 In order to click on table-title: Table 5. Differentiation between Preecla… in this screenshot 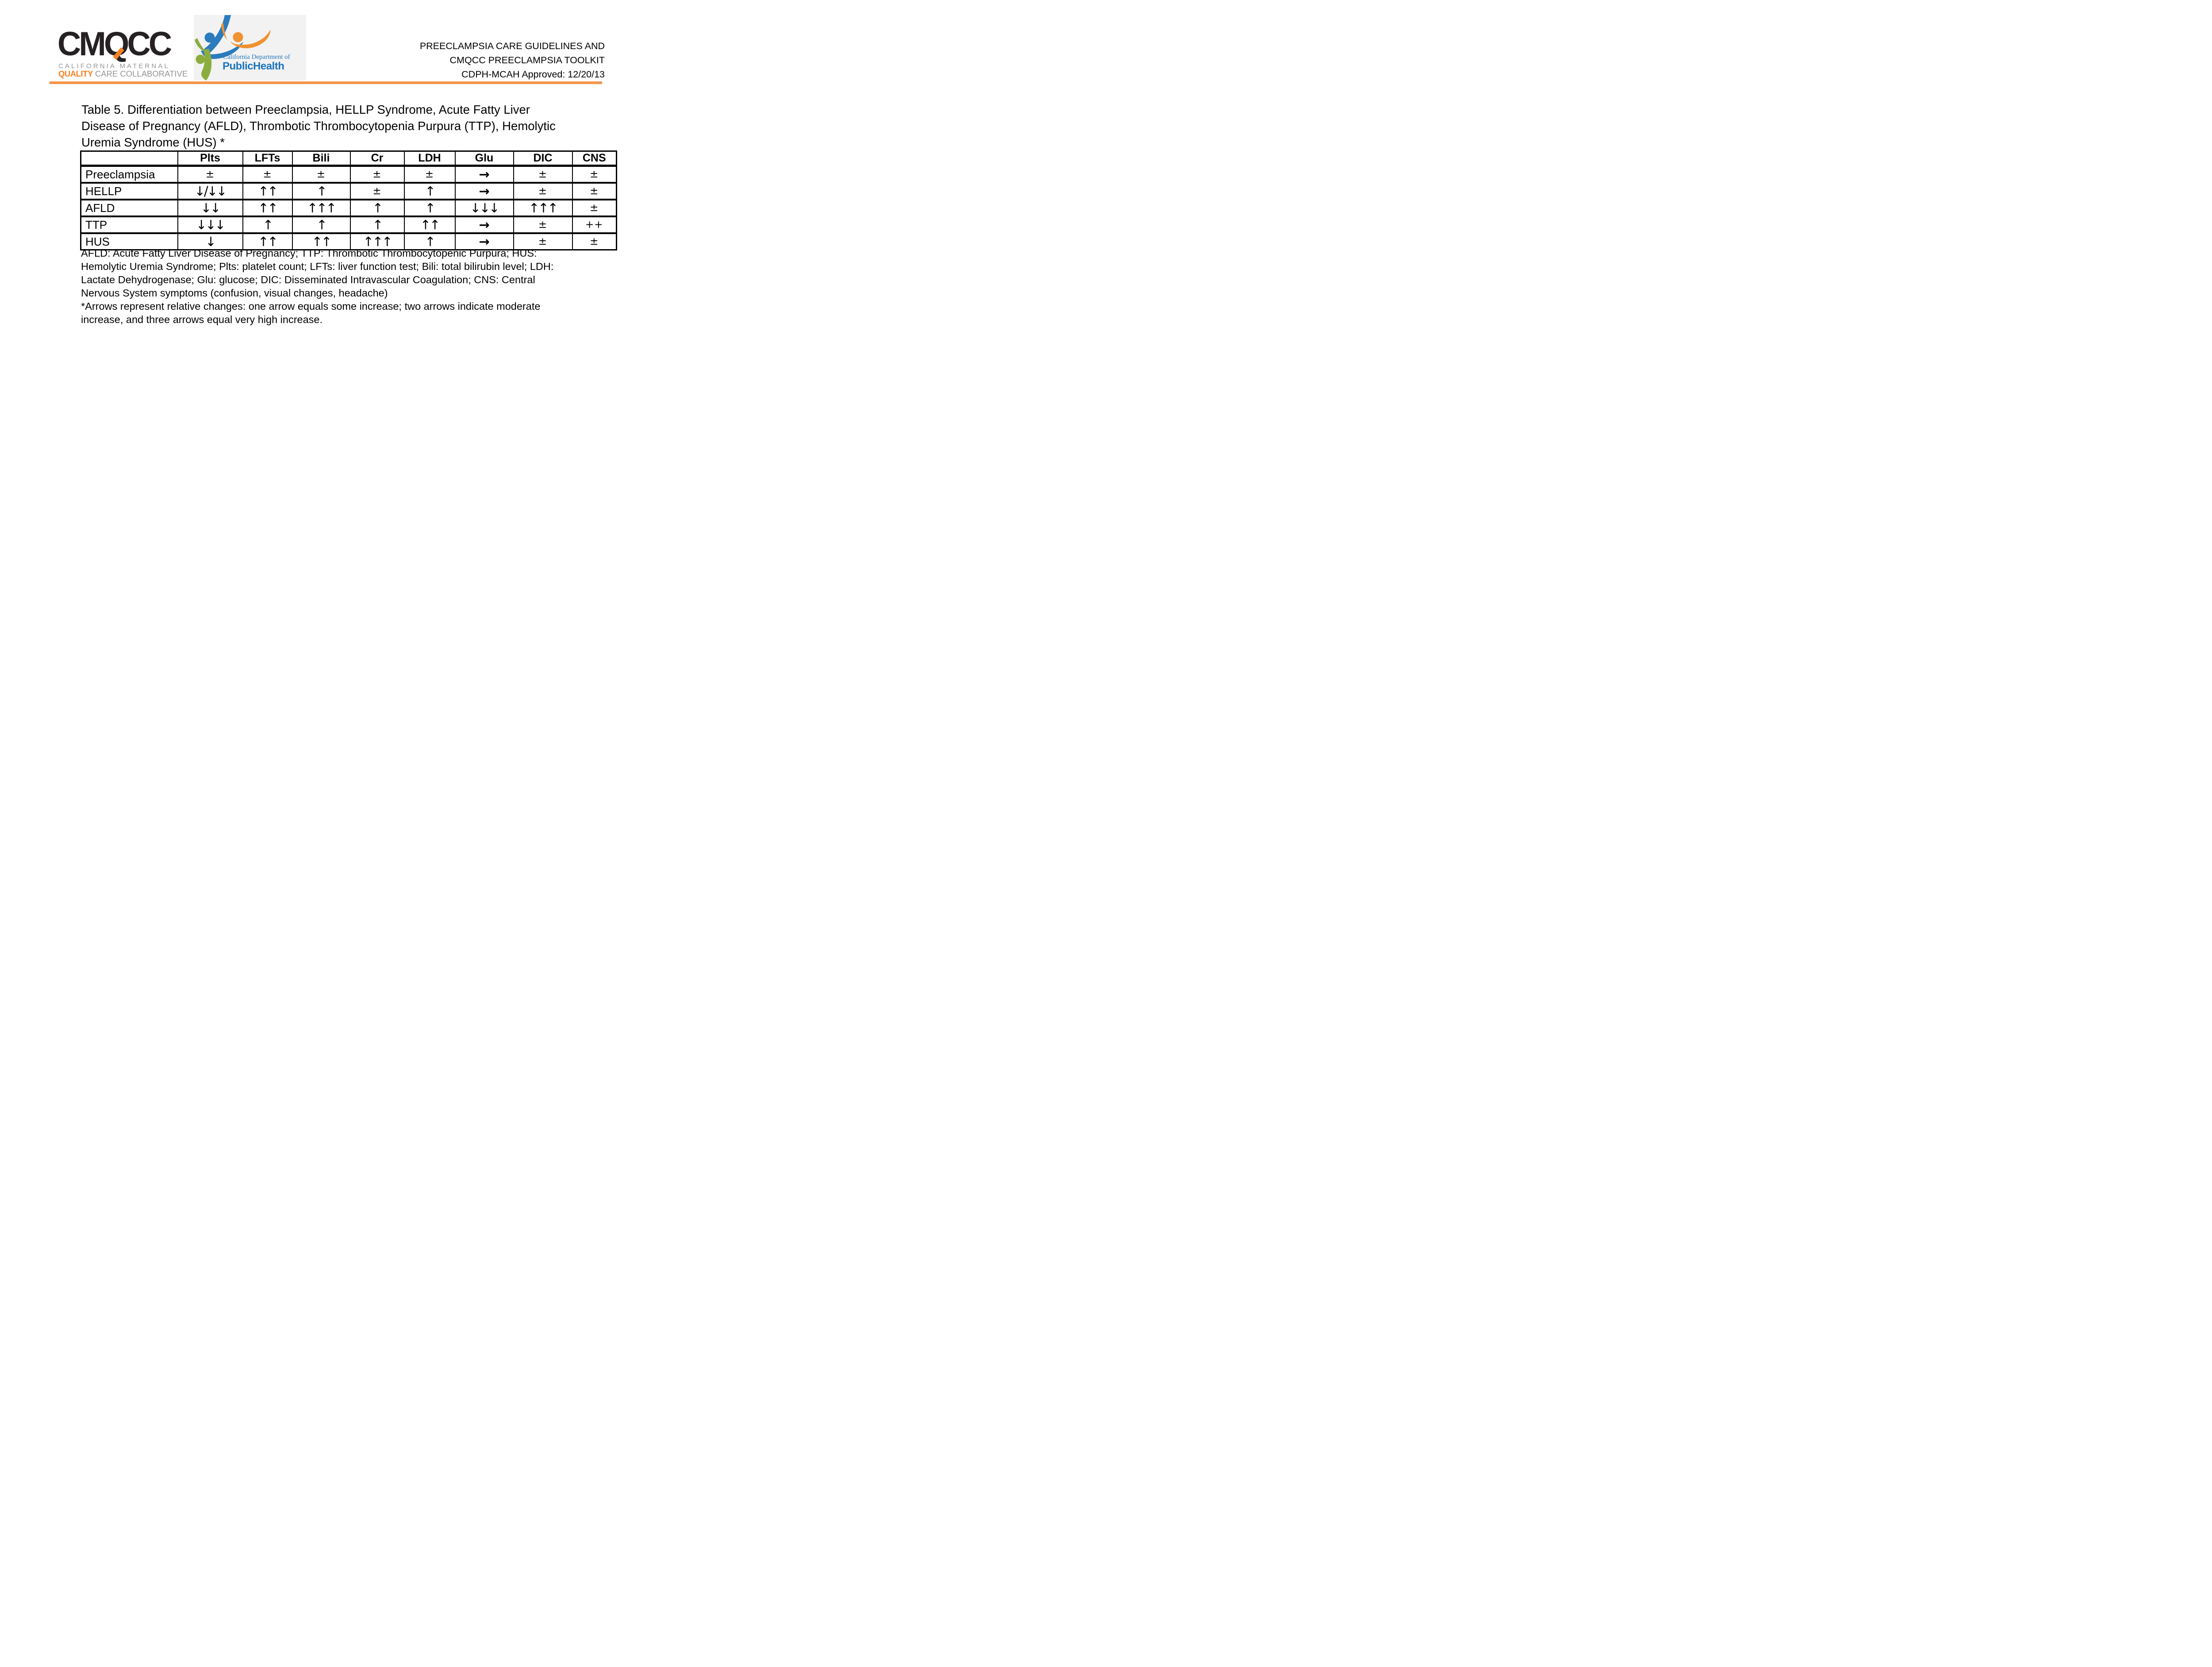, I will do `click(318, 126)`.